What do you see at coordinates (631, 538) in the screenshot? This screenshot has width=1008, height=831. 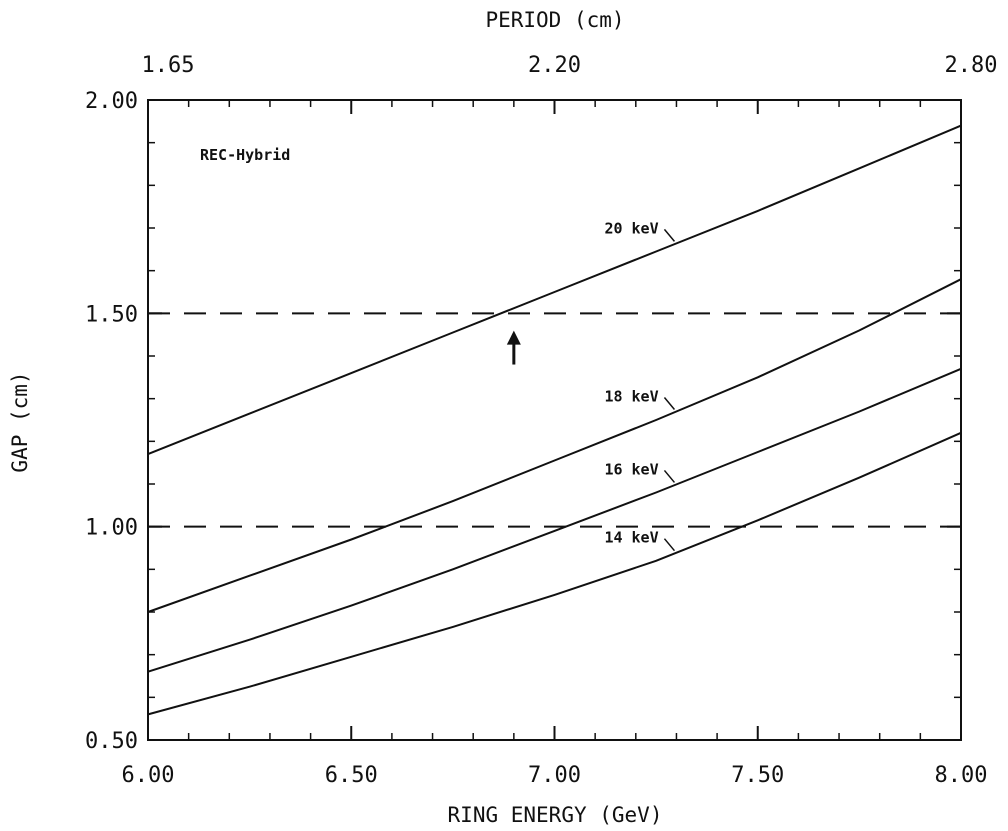 I see `series-label: 14 keV` at bounding box center [631, 538].